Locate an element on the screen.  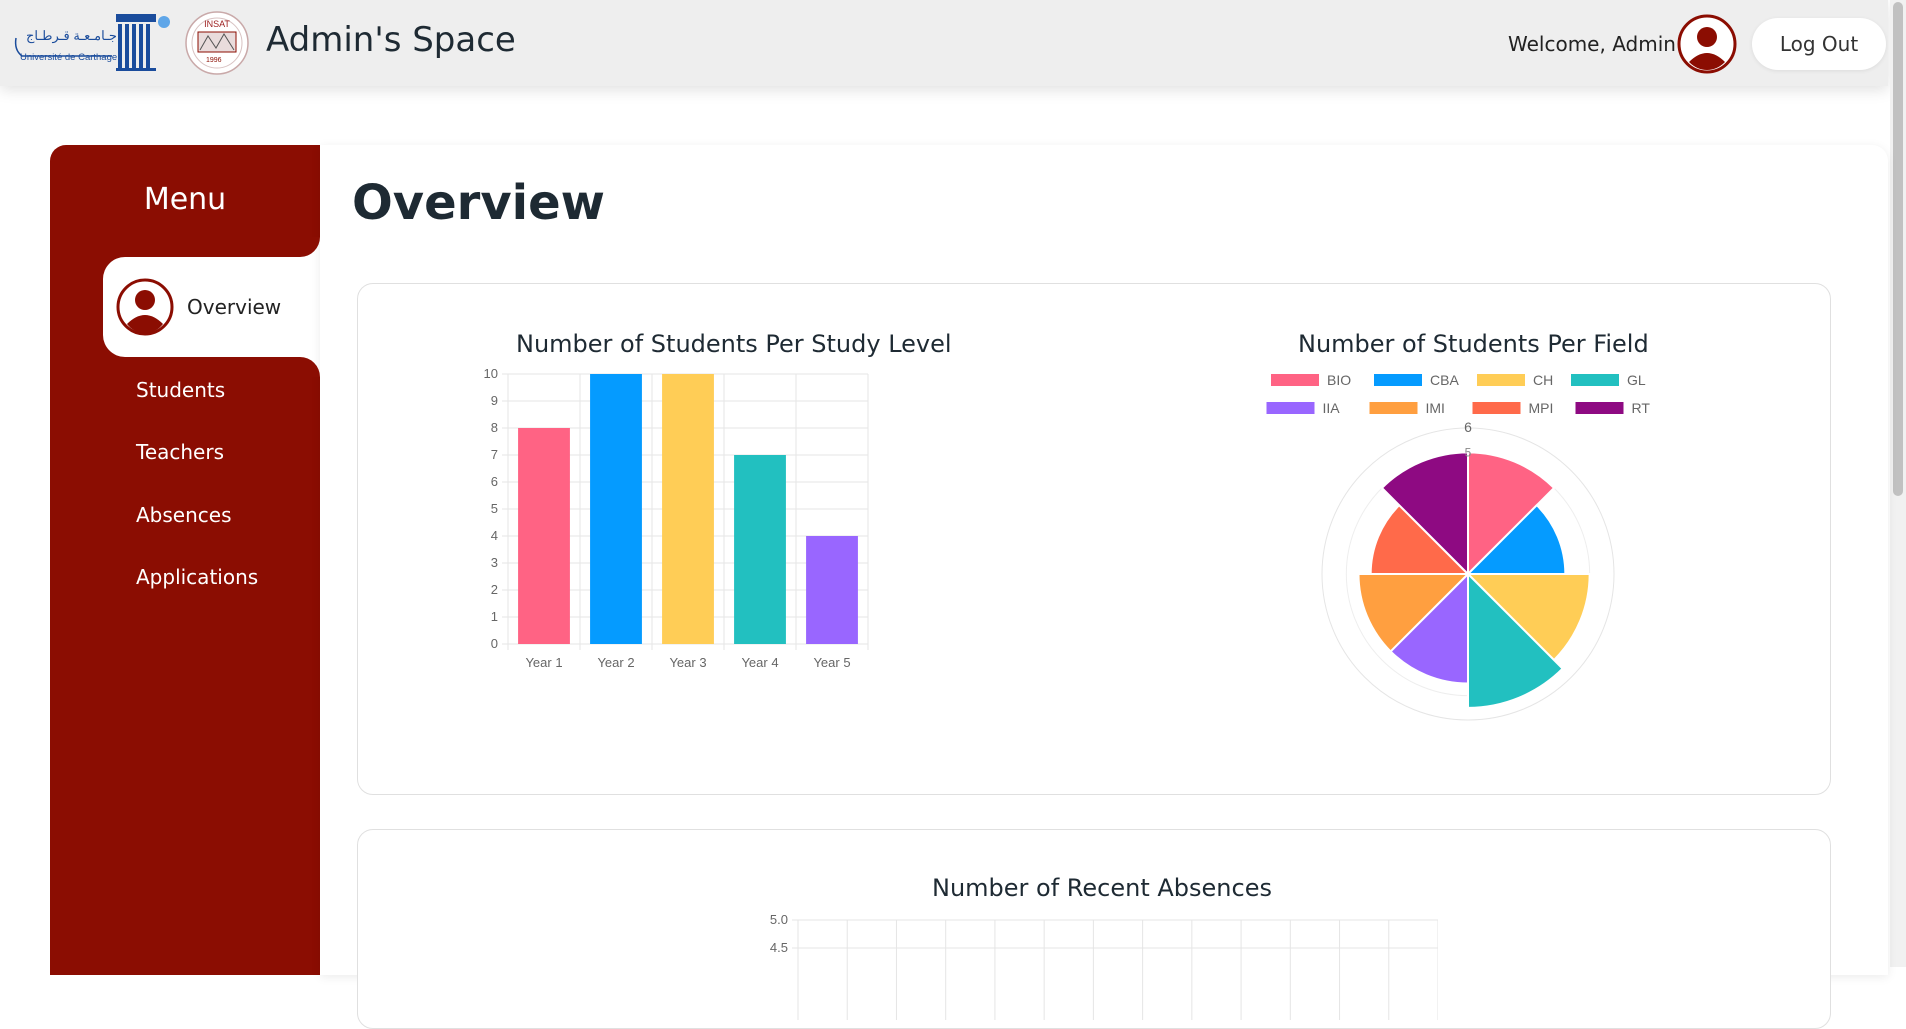
polar-slice-gl is located at coordinates (1516, 640).